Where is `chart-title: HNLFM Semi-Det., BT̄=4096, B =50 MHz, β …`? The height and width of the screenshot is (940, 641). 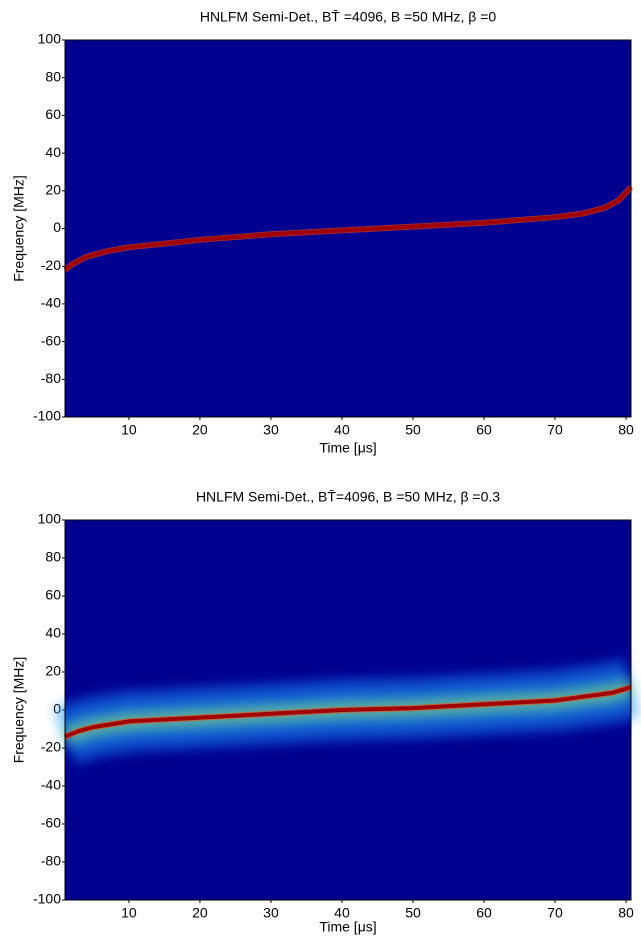
chart-title: HNLFM Semi-Det., BT̄=4096, B =50 MHz, β … is located at coordinates (348, 497).